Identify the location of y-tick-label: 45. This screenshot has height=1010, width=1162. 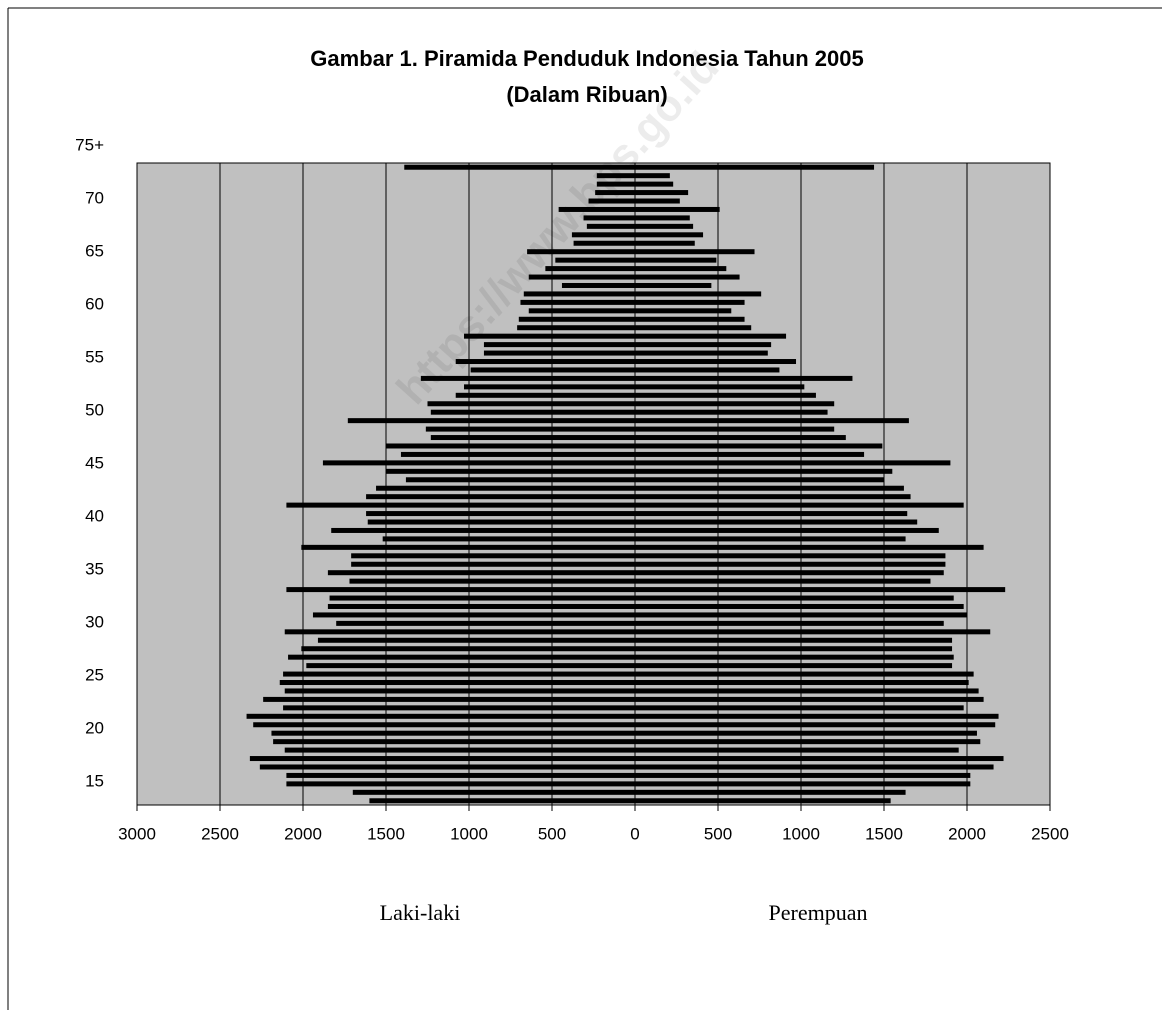
(94, 463).